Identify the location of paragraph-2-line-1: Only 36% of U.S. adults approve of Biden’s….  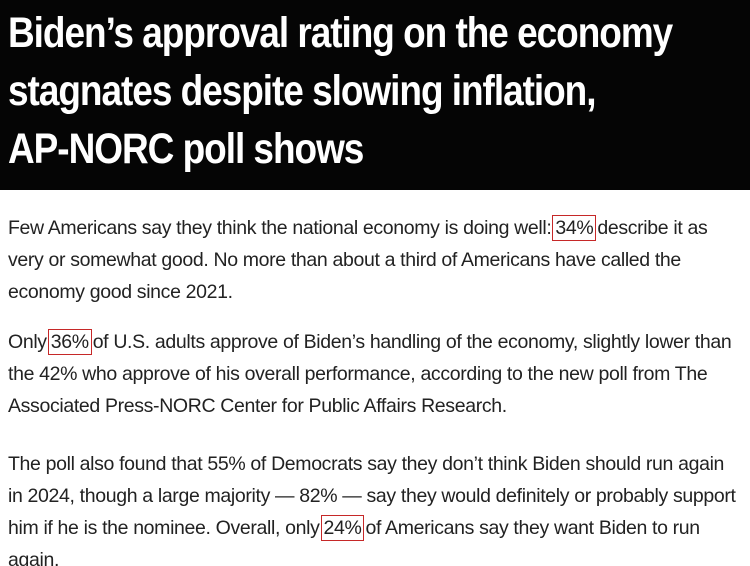
(377, 342).